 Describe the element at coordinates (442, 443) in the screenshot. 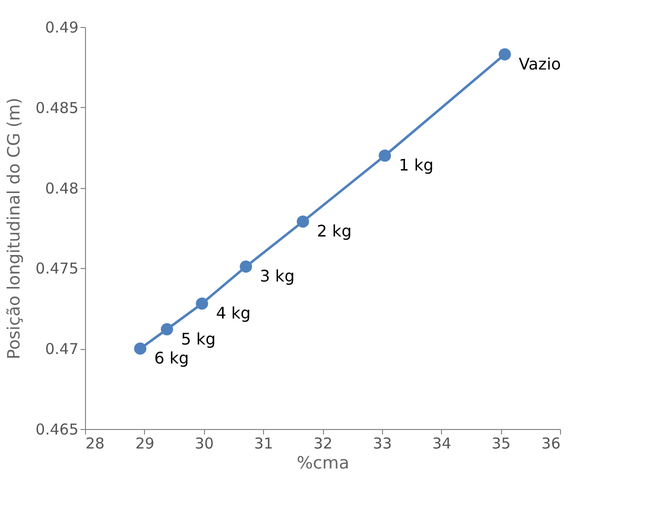

I see `x-tick-label: 34` at that location.